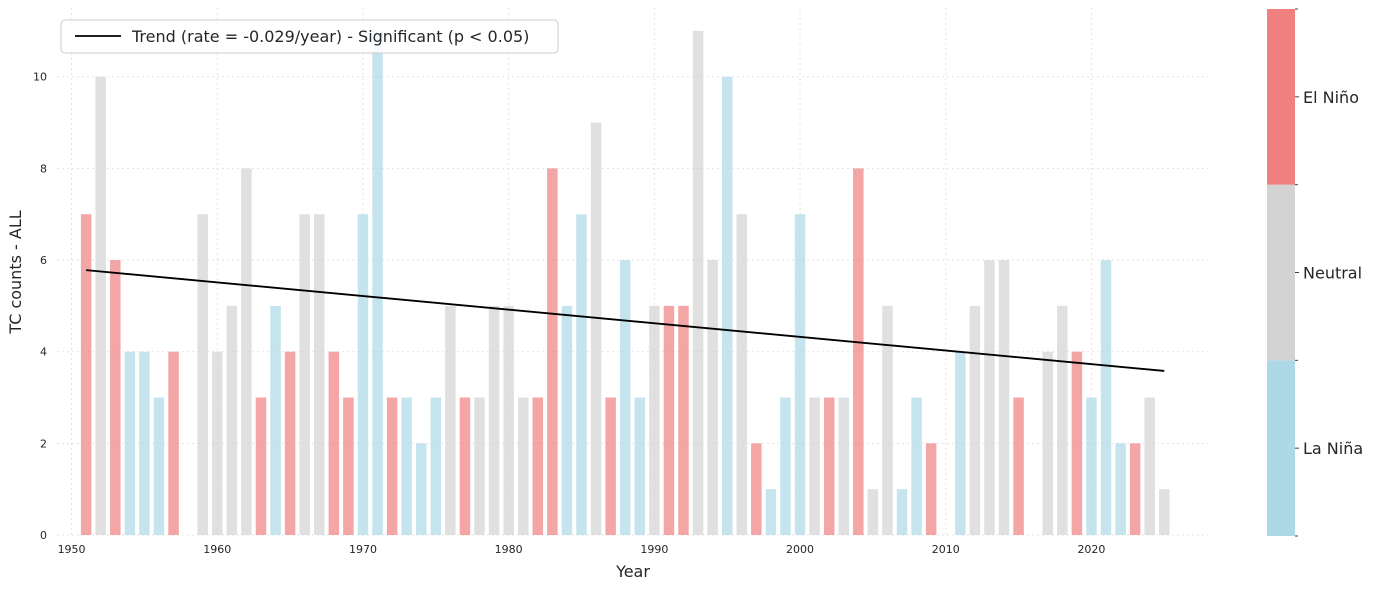 This screenshot has width=1380, height=595. Describe the element at coordinates (1004, 397) in the screenshot. I see `bar-2014` at that location.